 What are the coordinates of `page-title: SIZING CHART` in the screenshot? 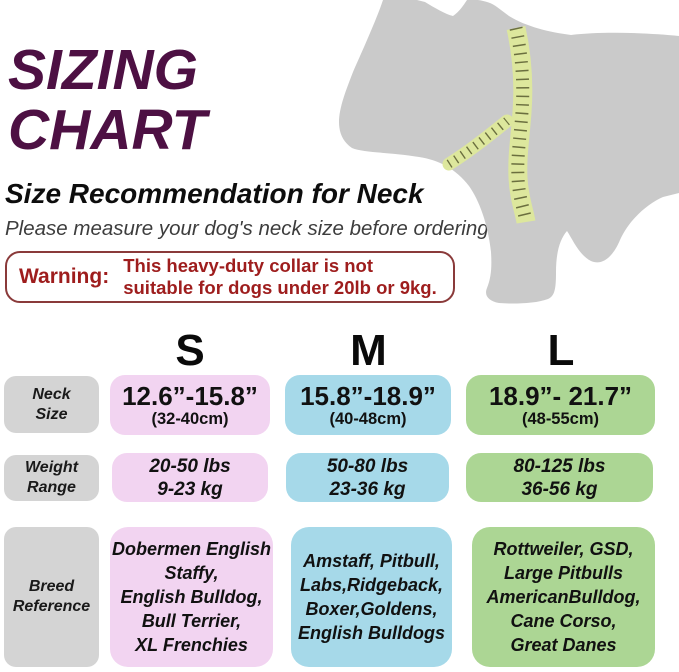 It's located at (107, 100).